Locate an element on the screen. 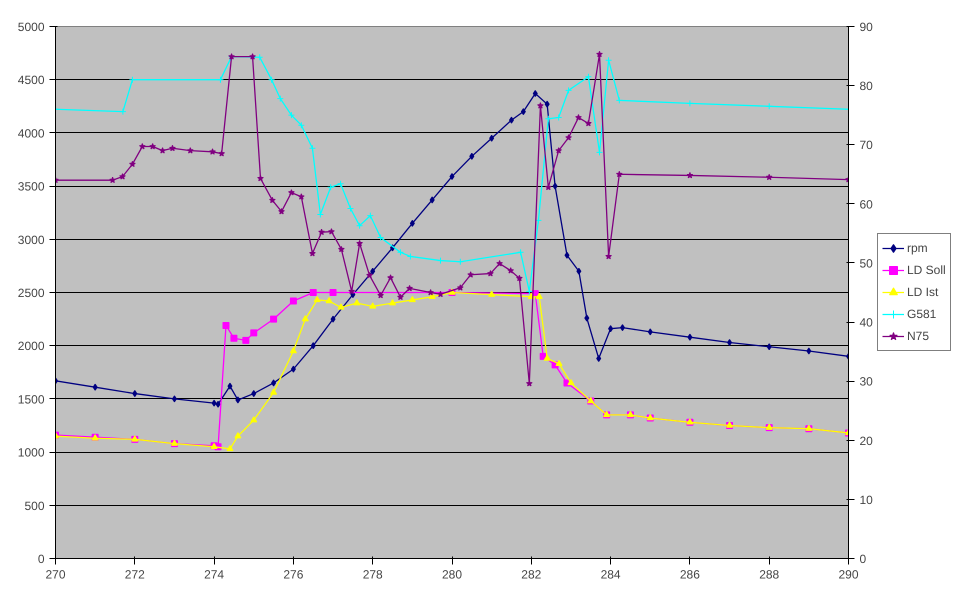 The height and width of the screenshot is (604, 970). x-tick-label: 278 is located at coordinates (373, 575).